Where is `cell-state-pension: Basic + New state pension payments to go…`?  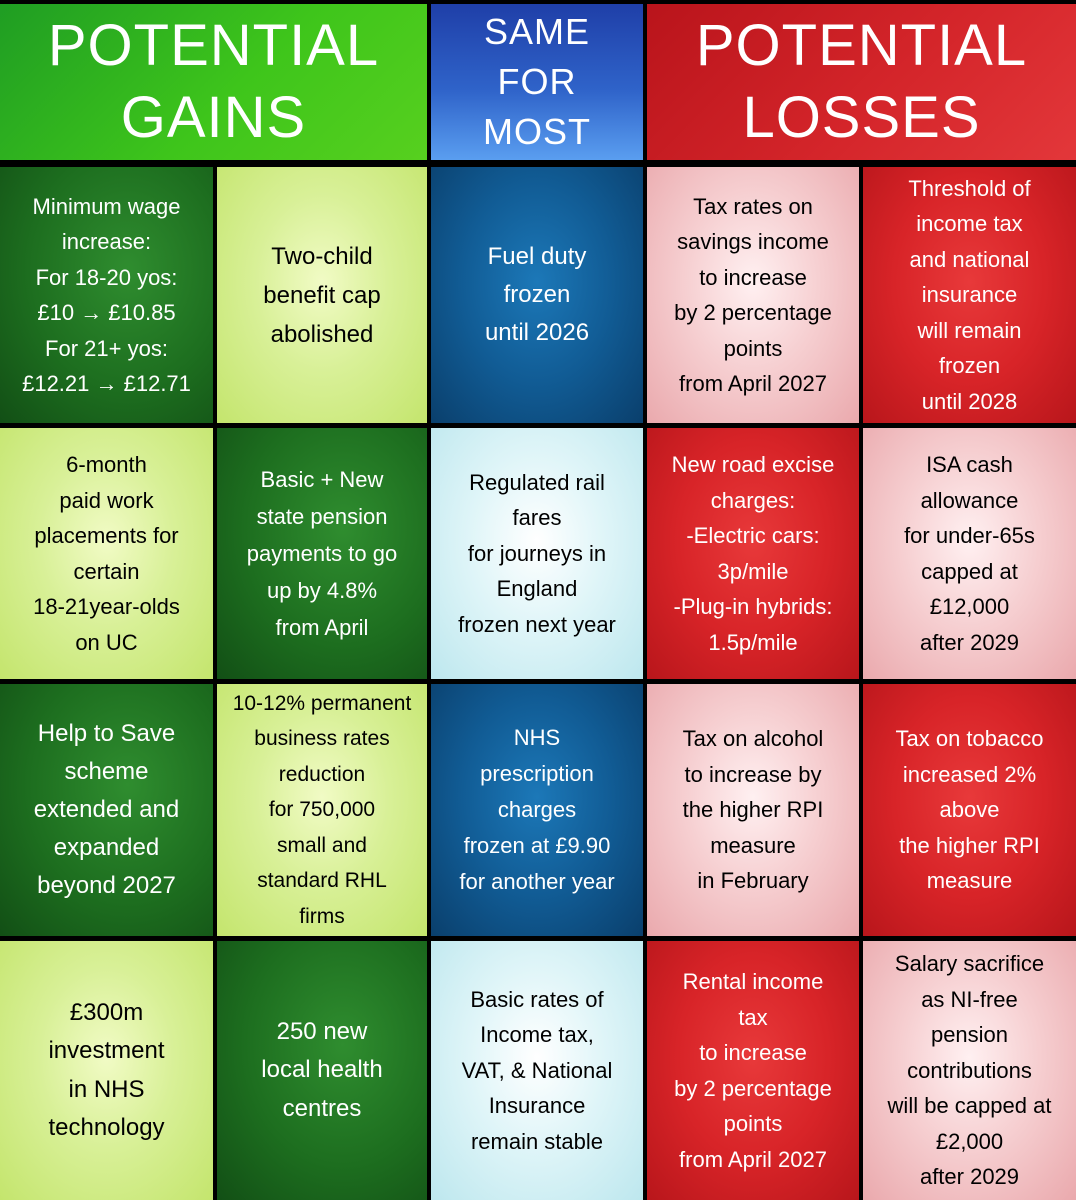 cell-state-pension: Basic + New state pension payments to go… is located at coordinates (322, 553).